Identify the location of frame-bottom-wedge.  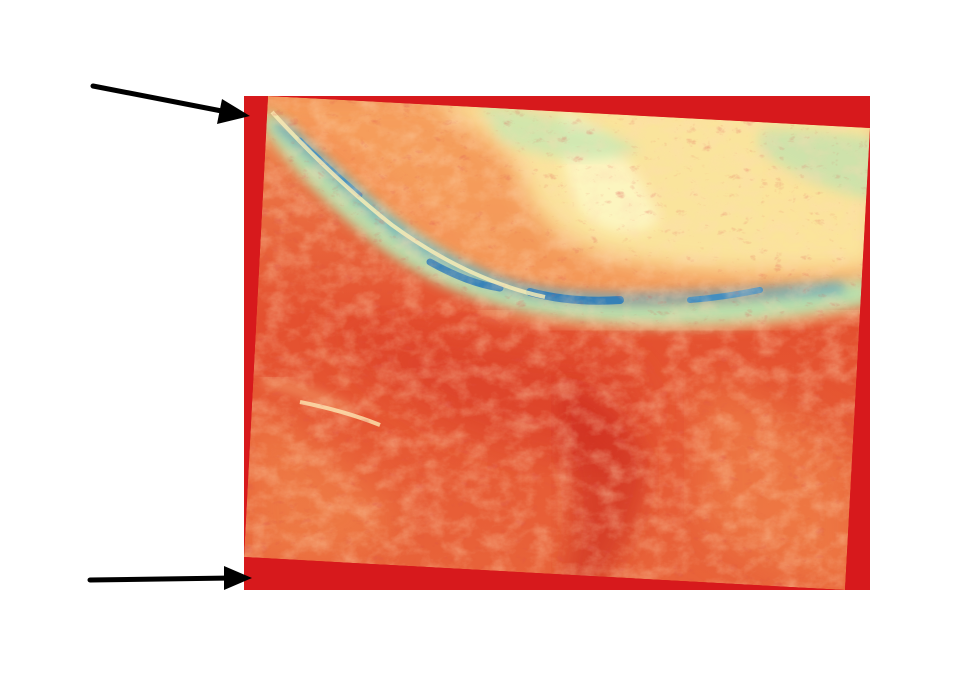
(544, 573).